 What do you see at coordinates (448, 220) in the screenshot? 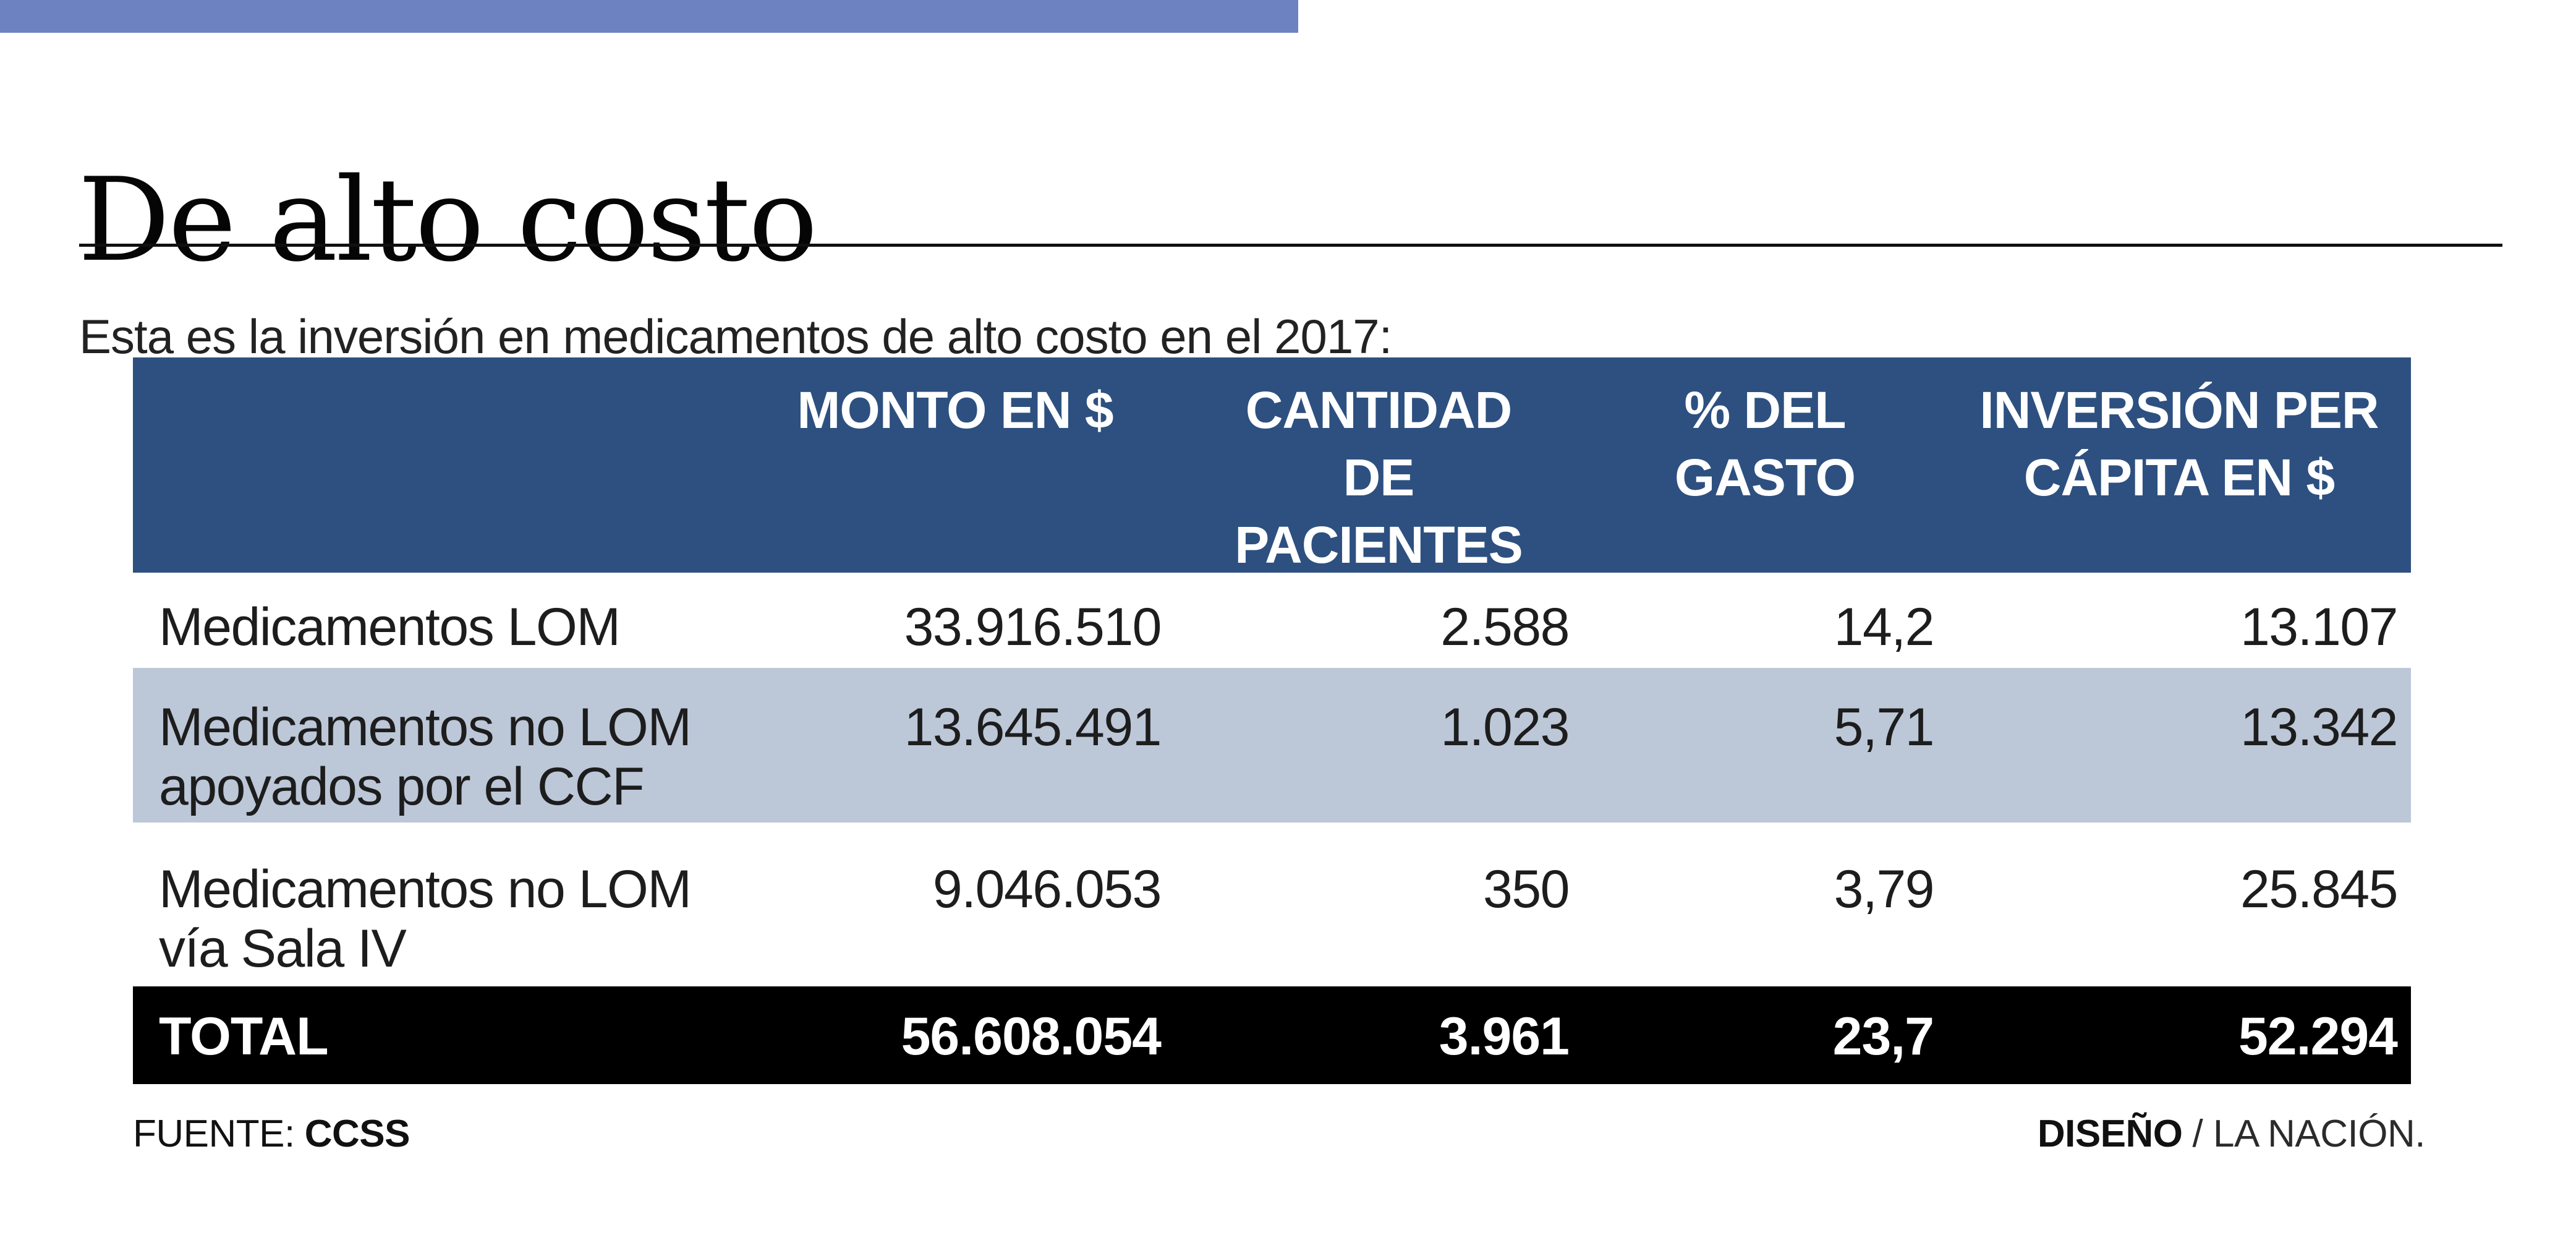
I see `page-title: De alto costo` at bounding box center [448, 220].